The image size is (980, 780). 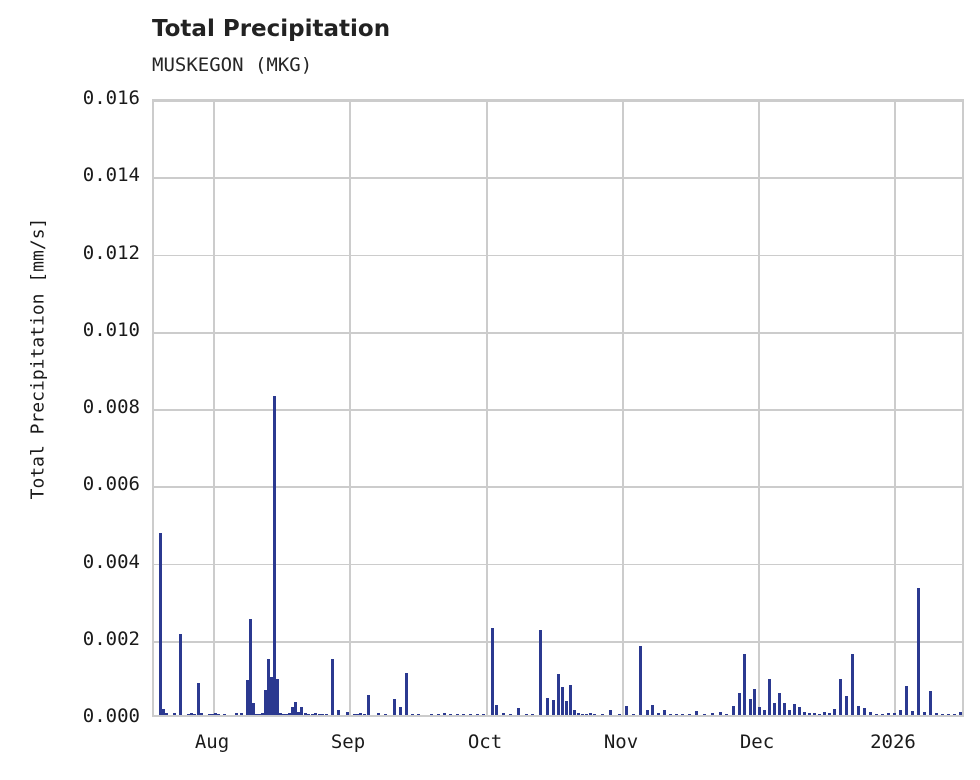 I want to click on y-tick-label: 0.002, so click(x=111, y=638).